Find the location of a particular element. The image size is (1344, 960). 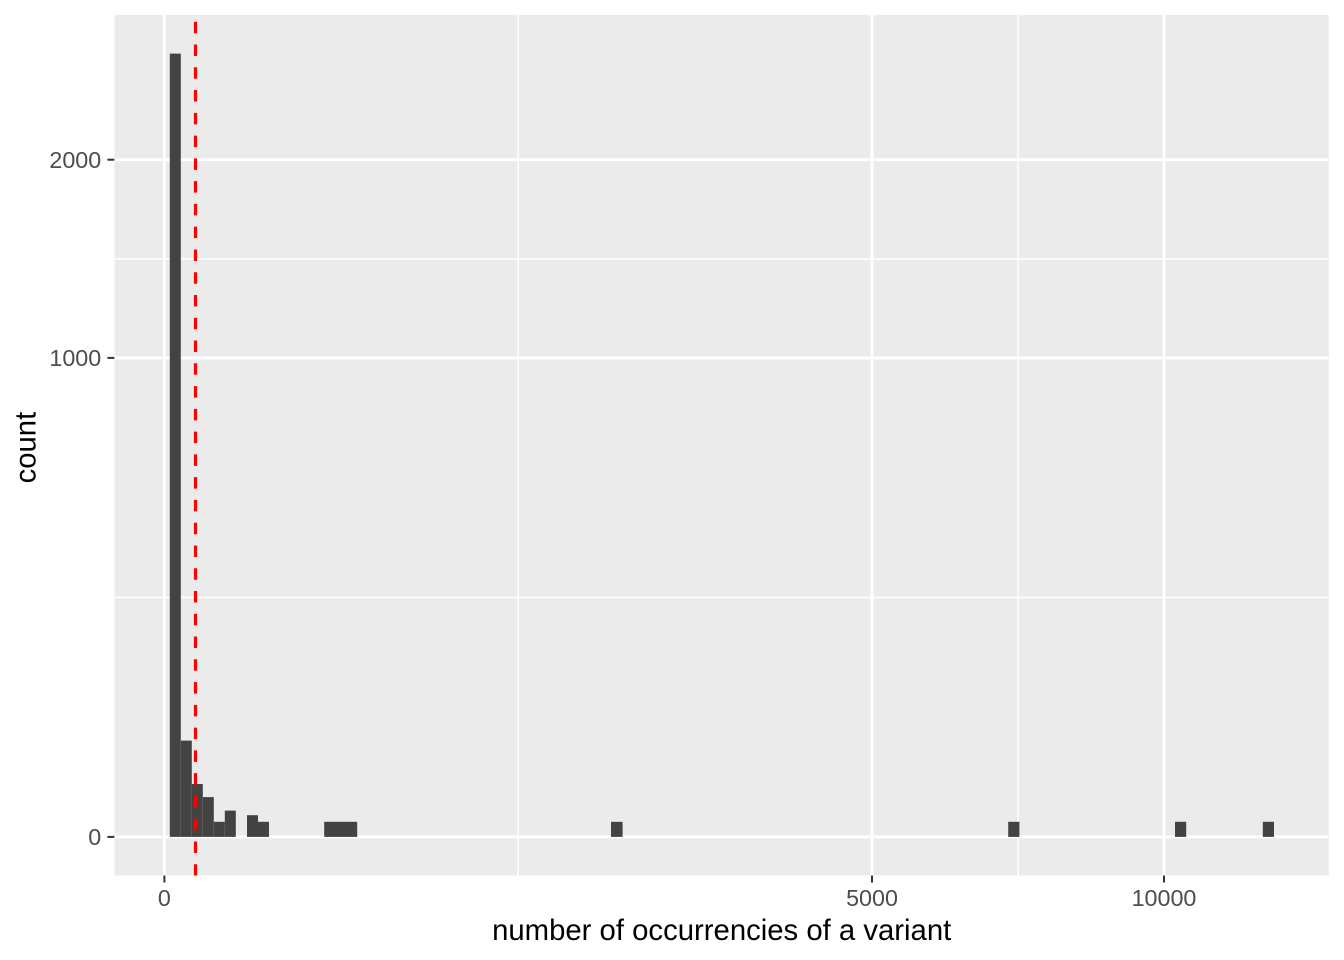

svg-text: 5000 is located at coordinates (872, 898).